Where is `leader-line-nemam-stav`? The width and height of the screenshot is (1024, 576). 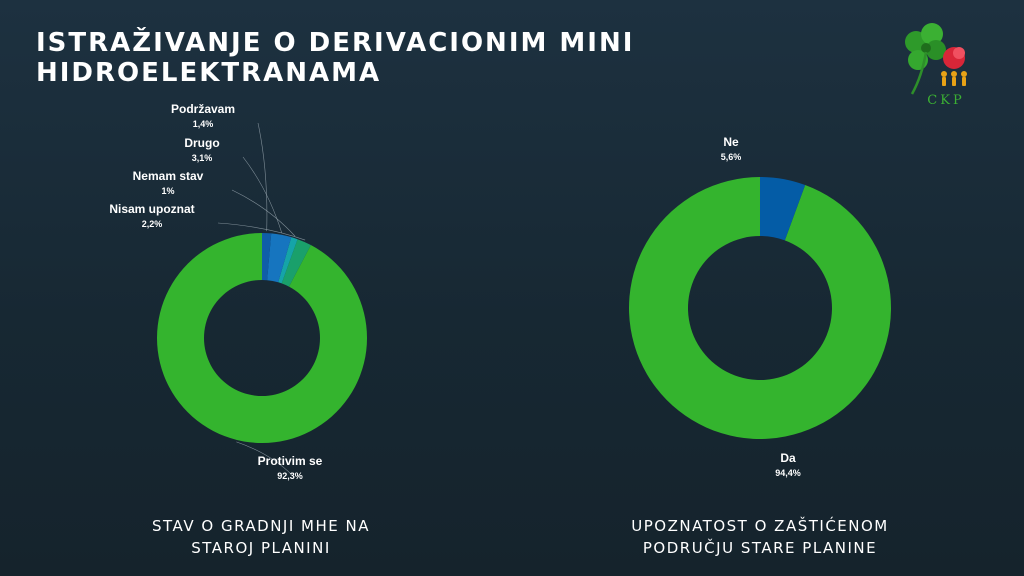
leader-line-nemam-stav is located at coordinates (263, 213).